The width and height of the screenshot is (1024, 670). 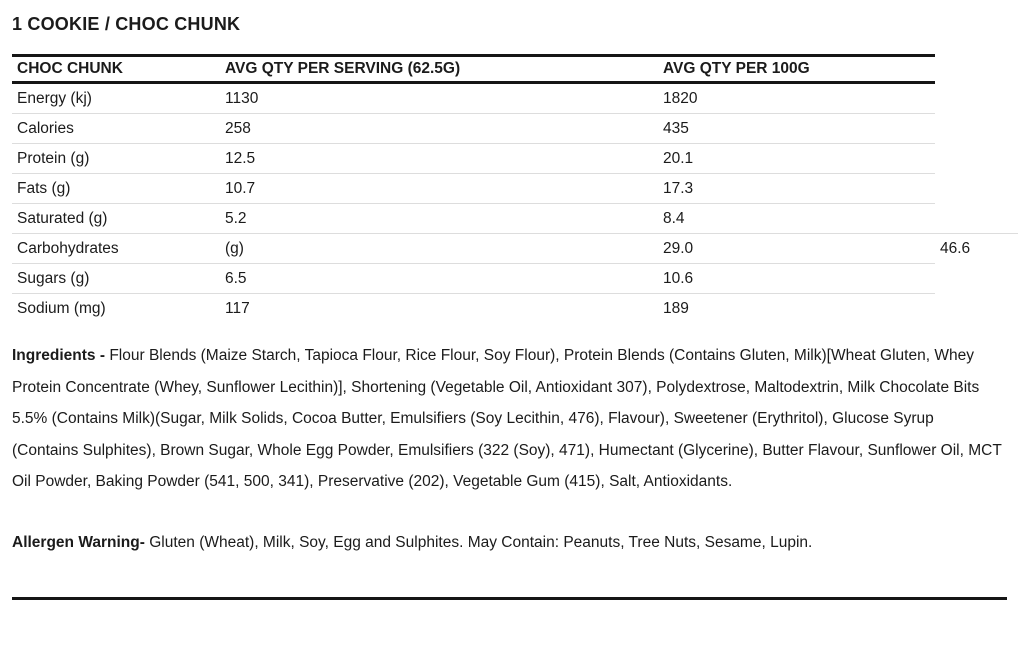 What do you see at coordinates (799, 158) in the screenshot?
I see `value-100g: 20.1` at bounding box center [799, 158].